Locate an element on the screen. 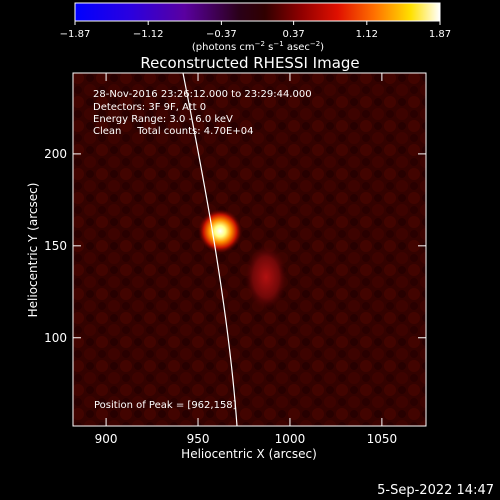 This screenshot has height=500, width=500. x-tick-label: 1000 is located at coordinates (290, 439).